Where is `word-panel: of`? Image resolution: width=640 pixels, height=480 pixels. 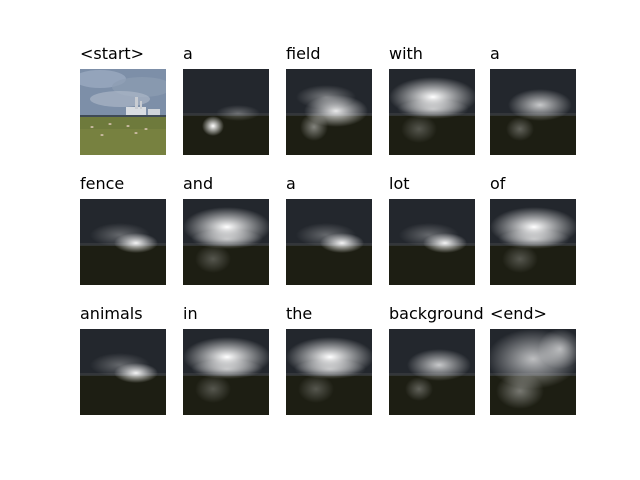
word-panel: of is located at coordinates (533, 228).